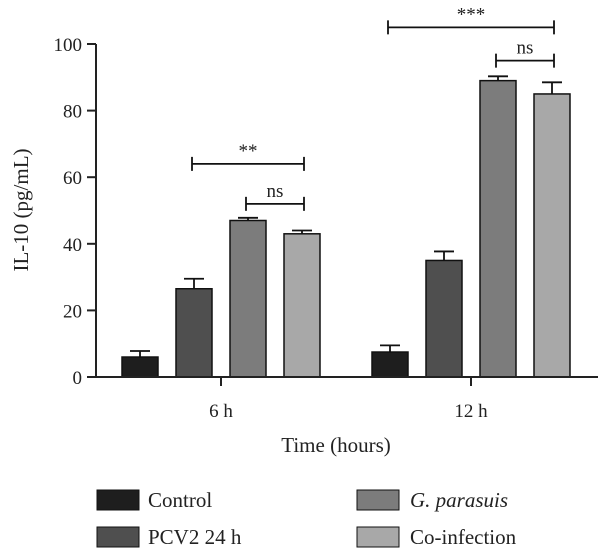 The height and width of the screenshot is (553, 600). I want to click on x-axis-label: Time (hours), so click(335, 445).